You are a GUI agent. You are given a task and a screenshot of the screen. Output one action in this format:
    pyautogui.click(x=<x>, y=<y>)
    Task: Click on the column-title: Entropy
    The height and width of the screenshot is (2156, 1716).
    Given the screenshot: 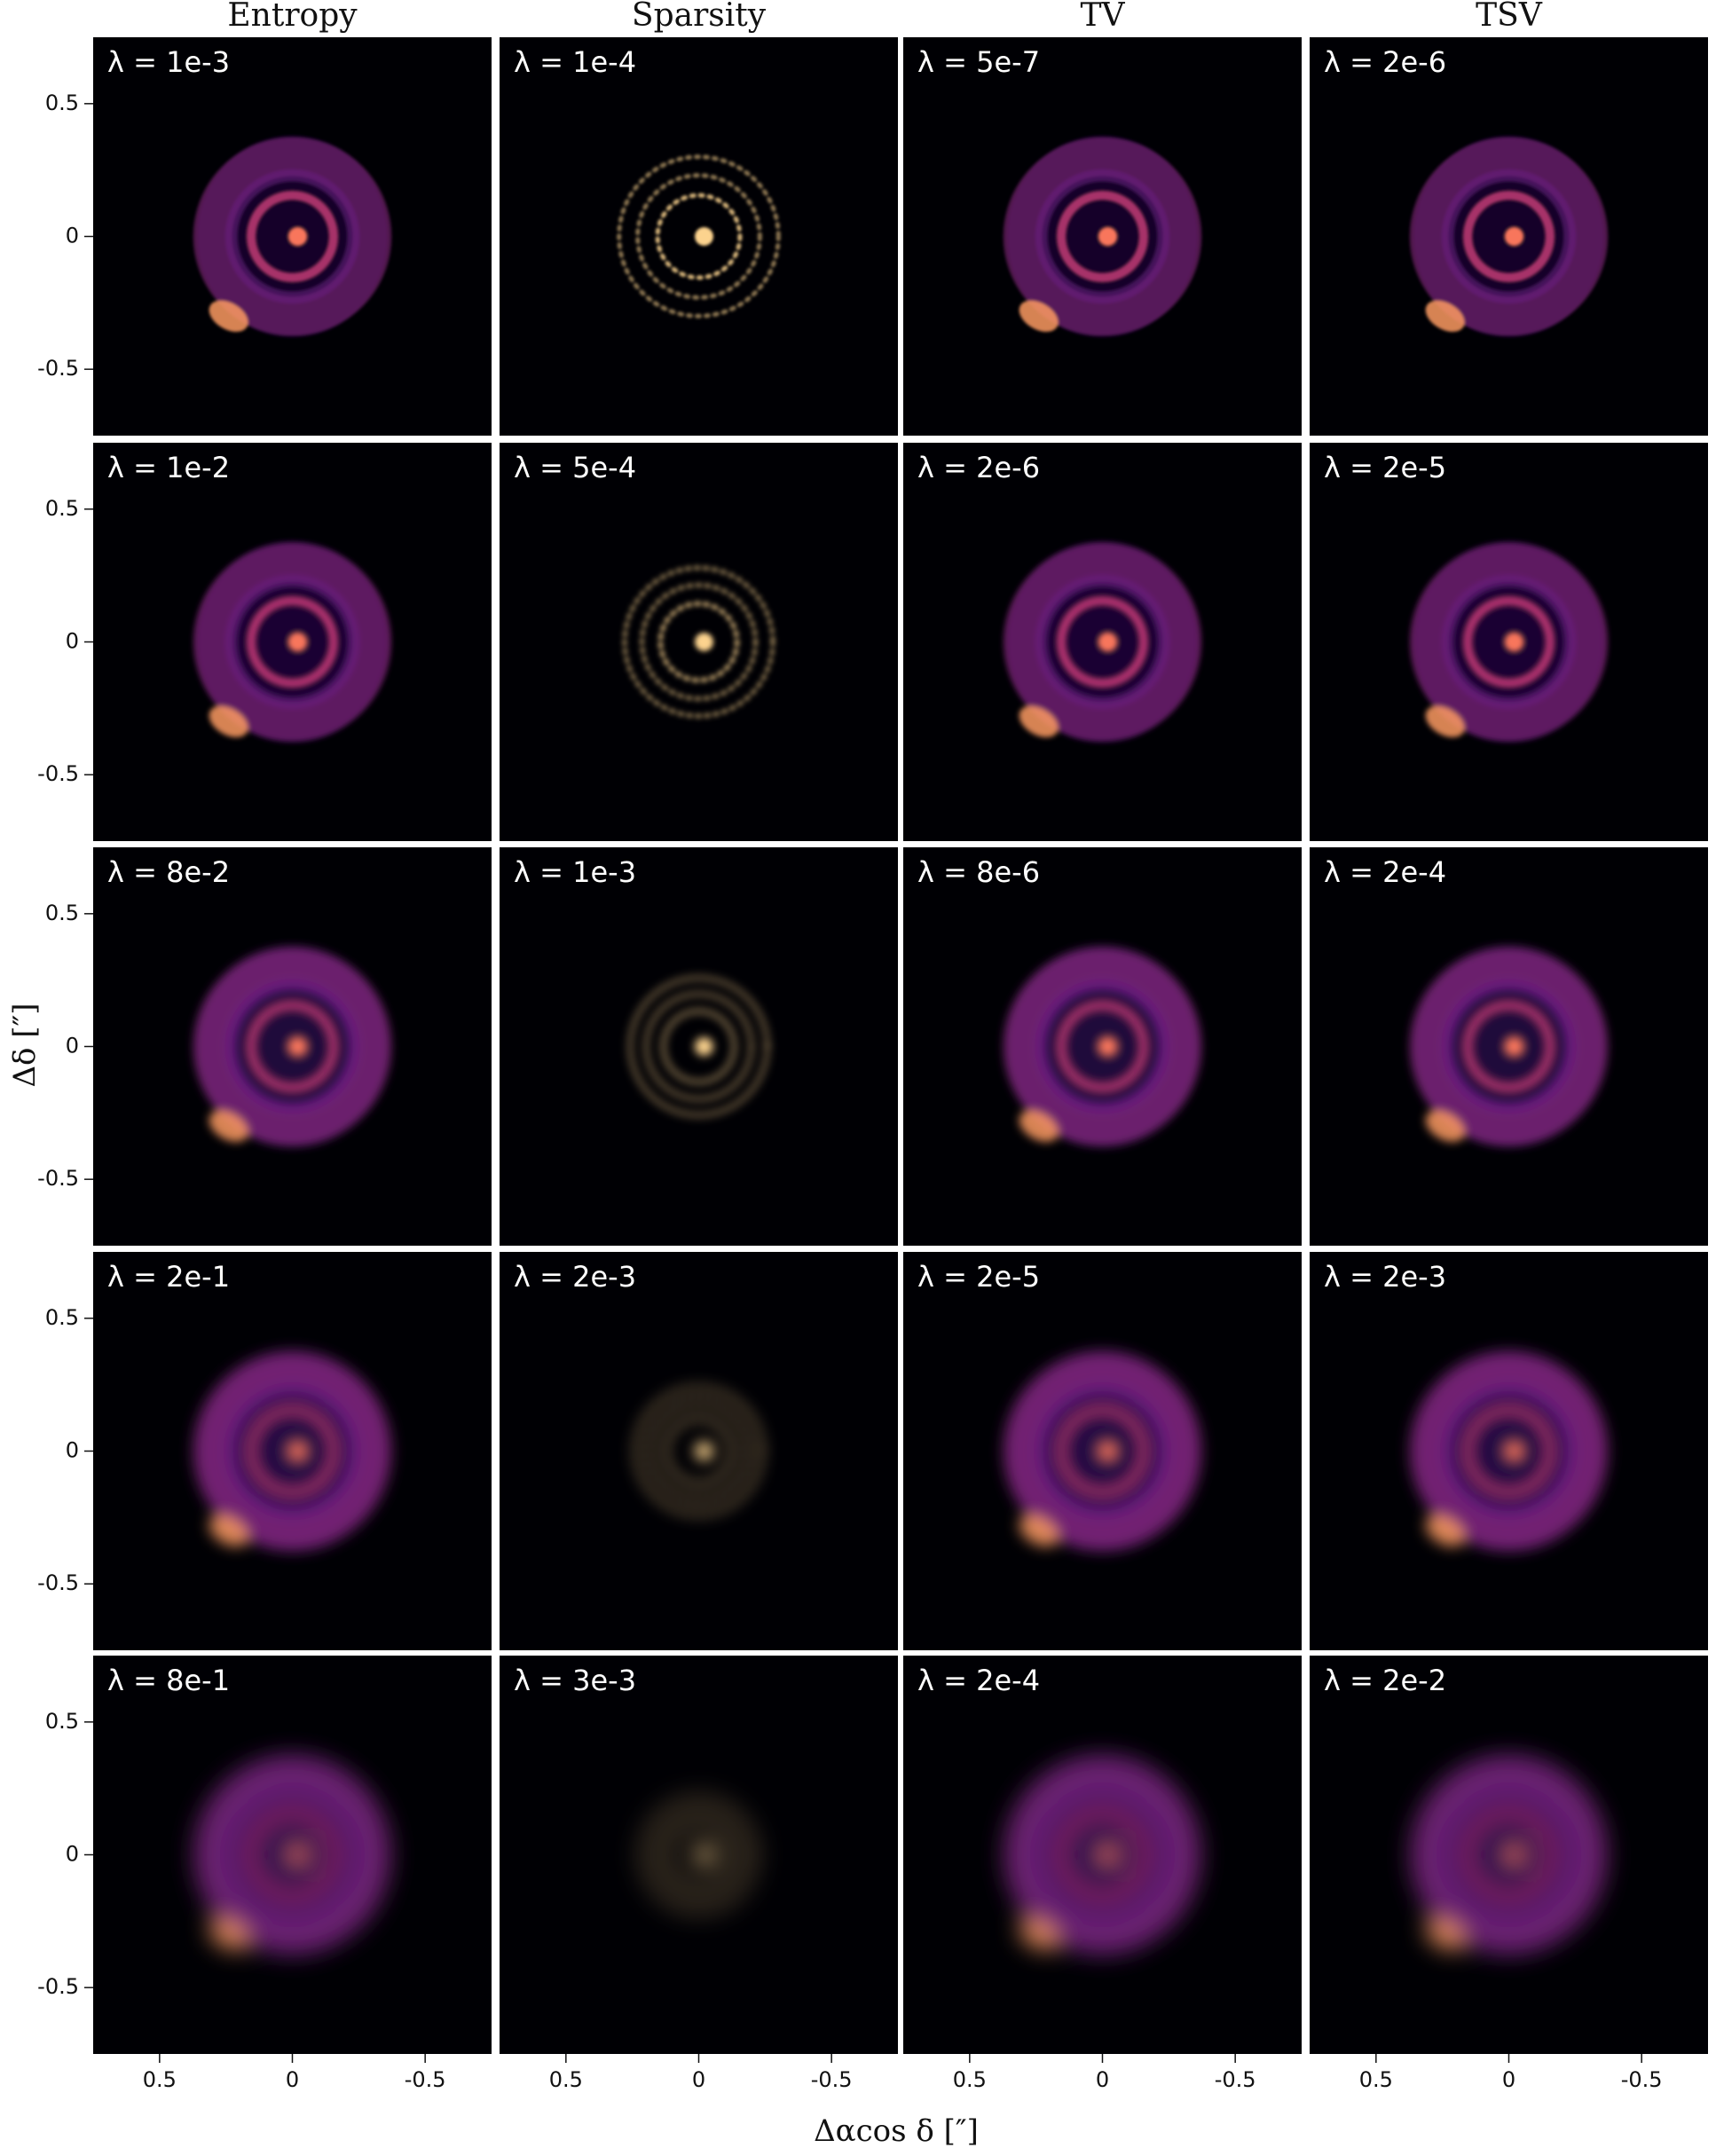 What is the action you would take?
    pyautogui.click(x=292, y=17)
    